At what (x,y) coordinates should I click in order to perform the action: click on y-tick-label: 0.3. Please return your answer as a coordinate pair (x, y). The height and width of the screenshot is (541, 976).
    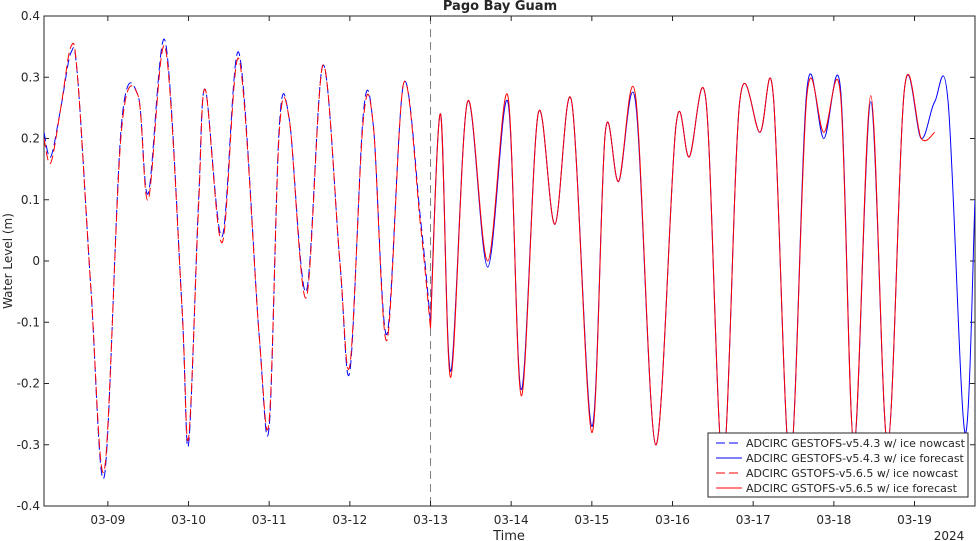
    Looking at the image, I should click on (30, 77).